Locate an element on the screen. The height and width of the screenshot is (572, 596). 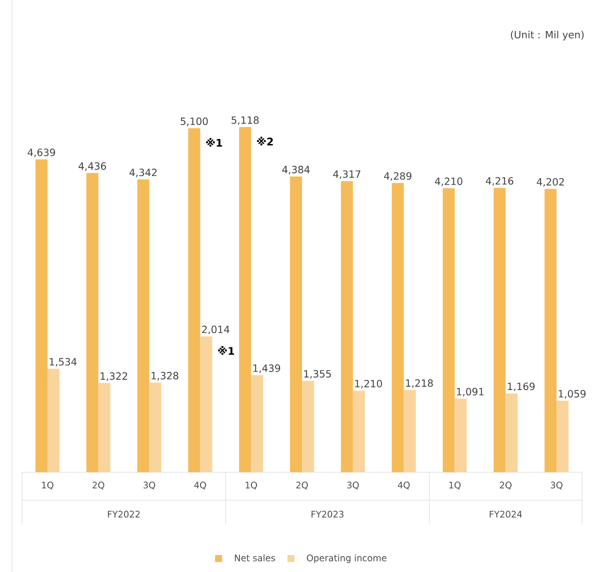
data-label: 1,091 is located at coordinates (470, 392).